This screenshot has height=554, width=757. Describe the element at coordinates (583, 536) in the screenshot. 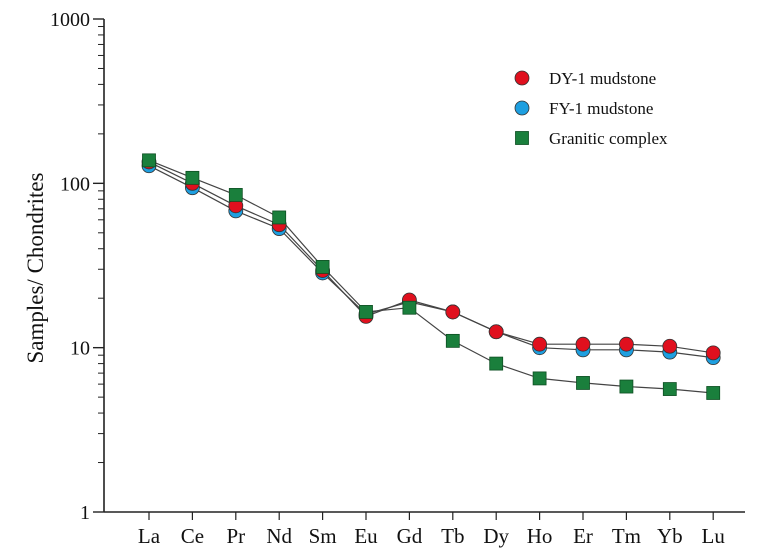

I see `x-tick-label: Er` at that location.